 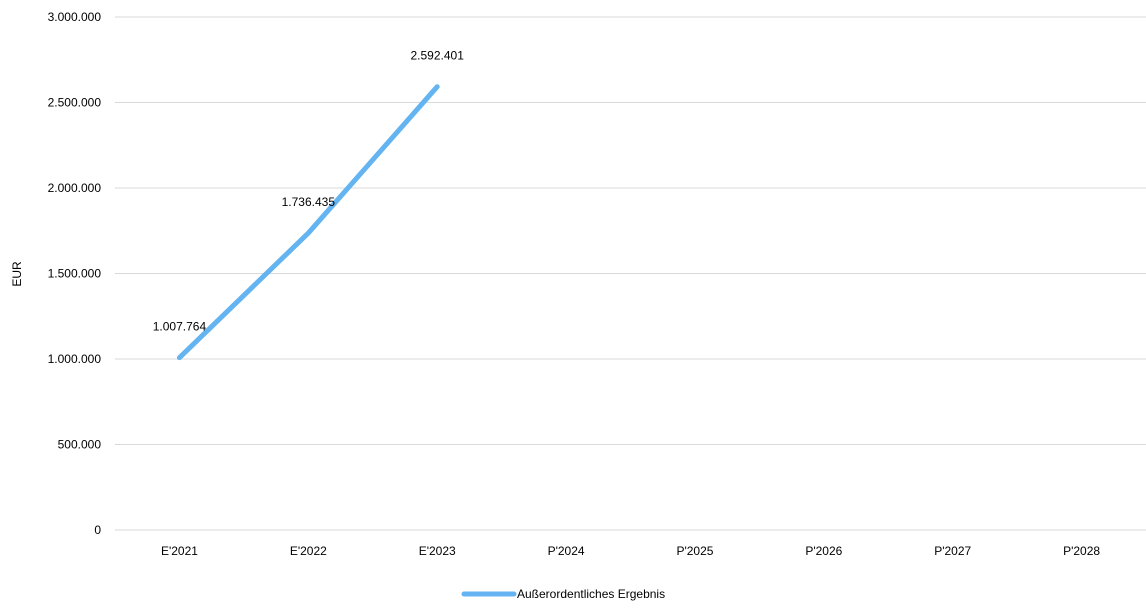 I want to click on y-tick-label: 2.000.000, so click(x=75, y=188).